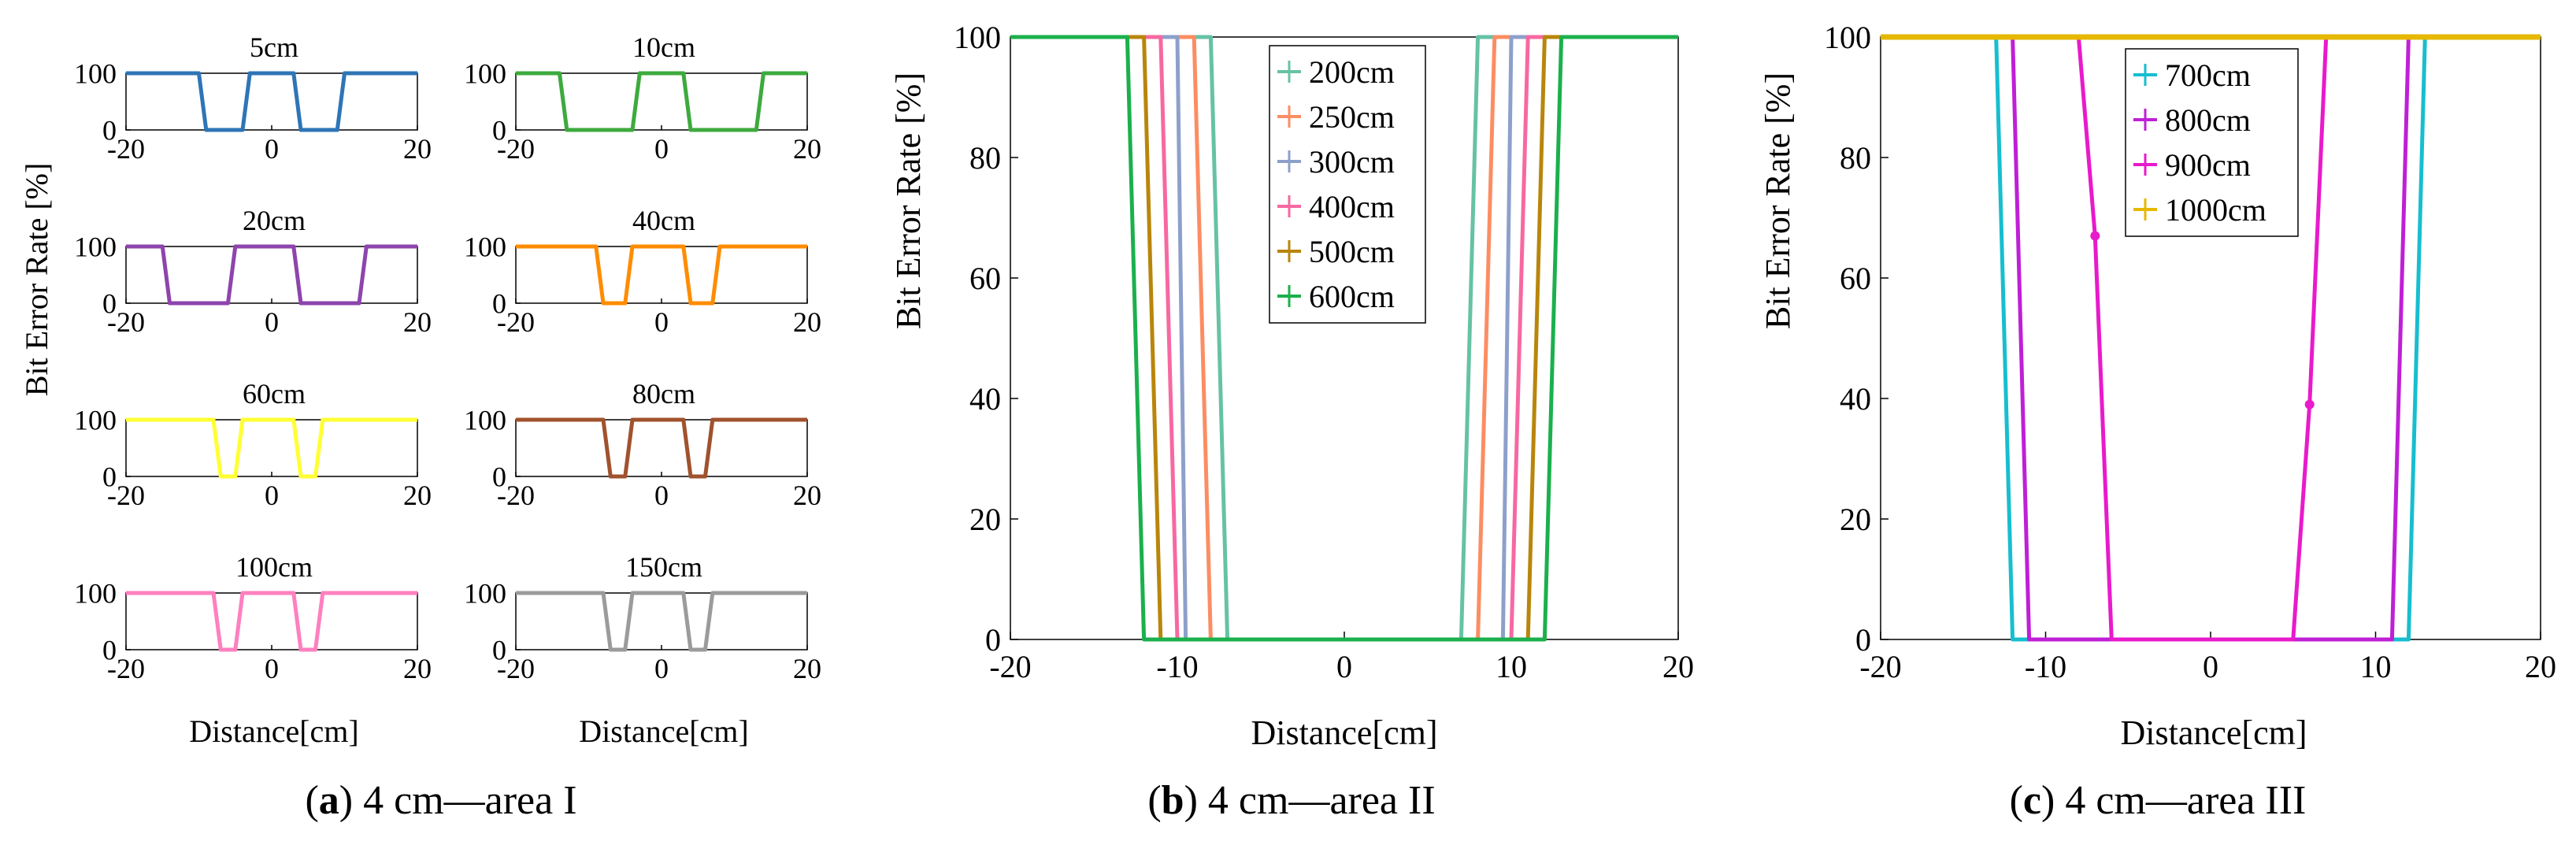 The width and height of the screenshot is (2576, 845). Describe the element at coordinates (985, 399) in the screenshot. I see `panel-b-ytick-label: 40` at that location.